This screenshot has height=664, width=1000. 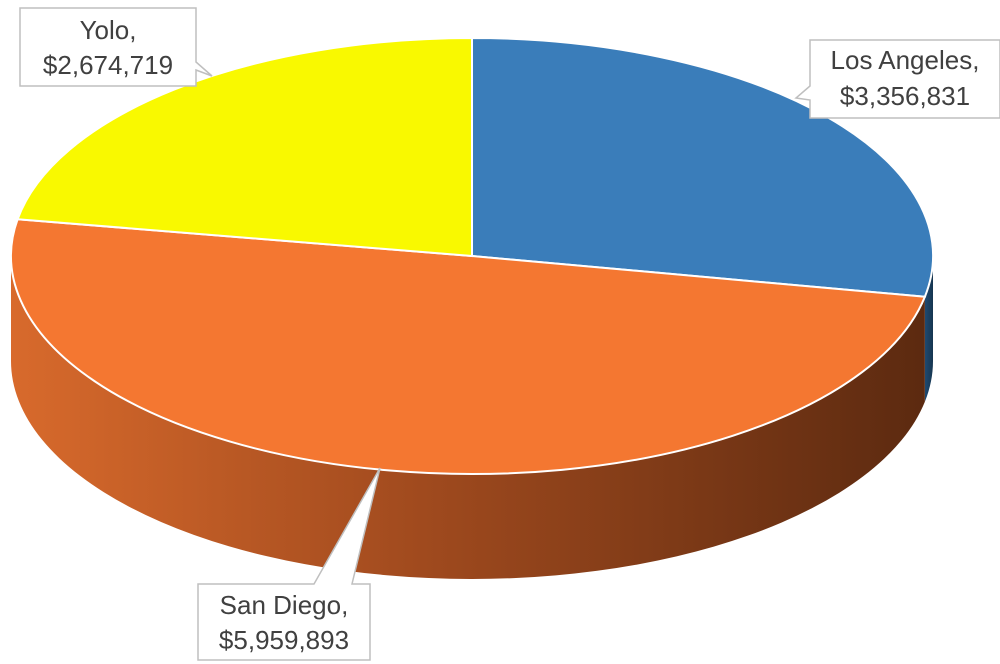 I want to click on data-label-value: $2,674,719, so click(x=108, y=65).